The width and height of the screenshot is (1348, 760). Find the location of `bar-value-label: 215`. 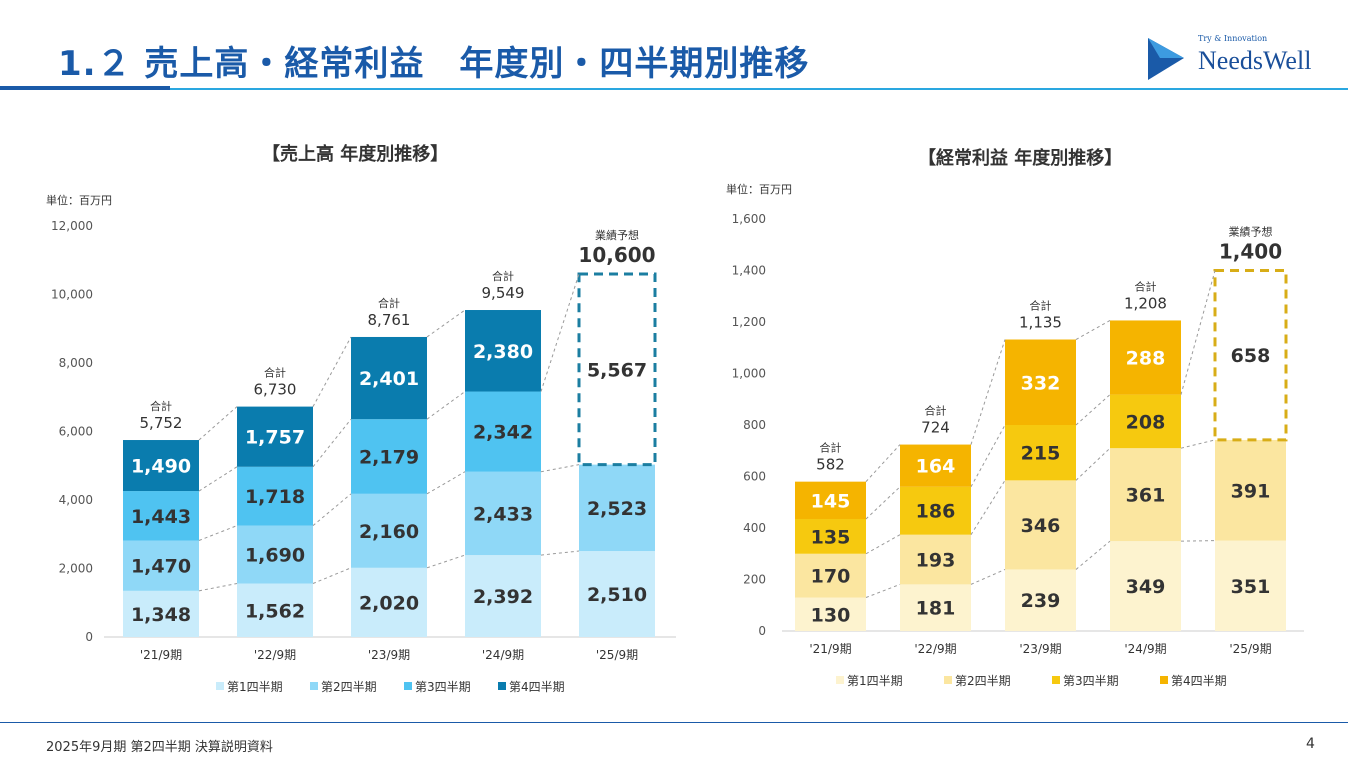

bar-value-label: 215 is located at coordinates (1041, 454).